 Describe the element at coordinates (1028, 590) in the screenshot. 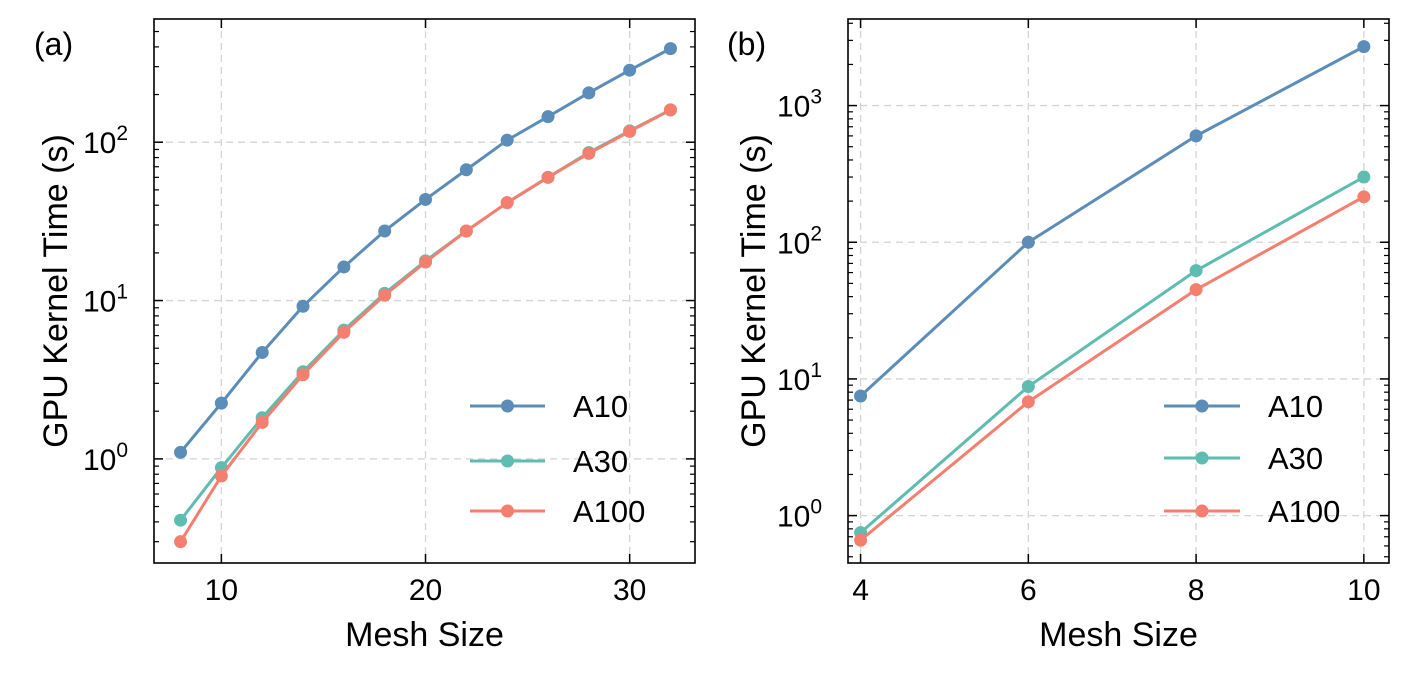

I see `x-tick-label: 6` at that location.